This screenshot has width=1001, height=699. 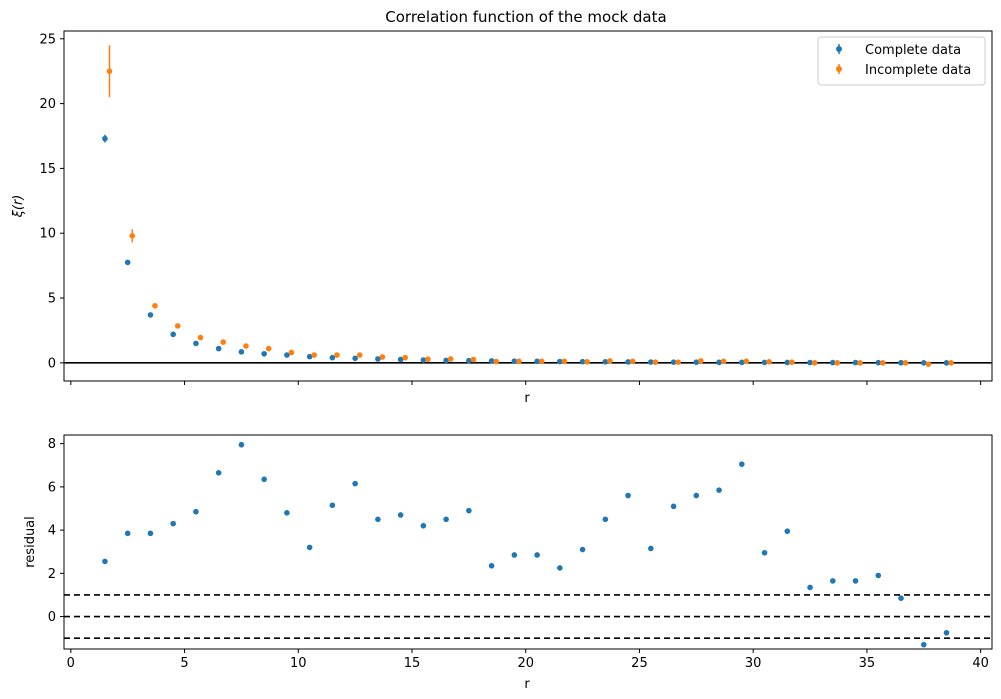 What do you see at coordinates (52, 487) in the screenshot?
I see `y-tick-label: 6` at bounding box center [52, 487].